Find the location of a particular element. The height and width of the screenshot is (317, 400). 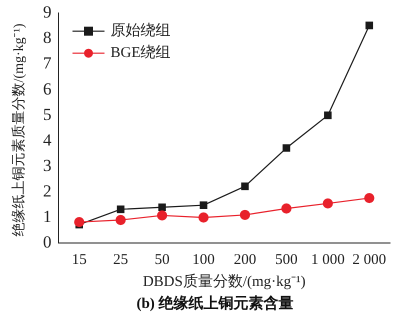

legend-label: 原始绕组 is located at coordinates (140, 31).